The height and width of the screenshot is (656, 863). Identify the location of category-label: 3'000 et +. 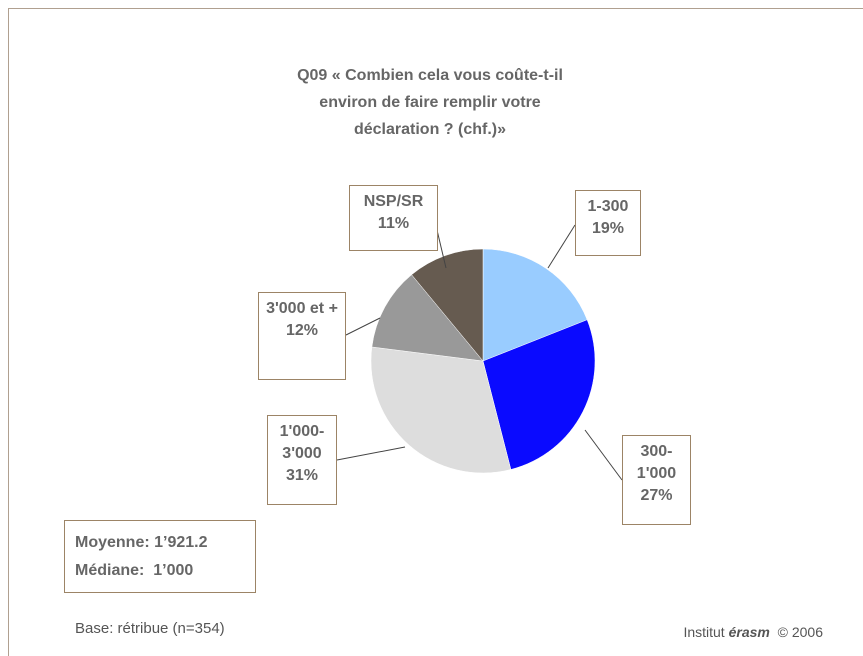
(302, 308).